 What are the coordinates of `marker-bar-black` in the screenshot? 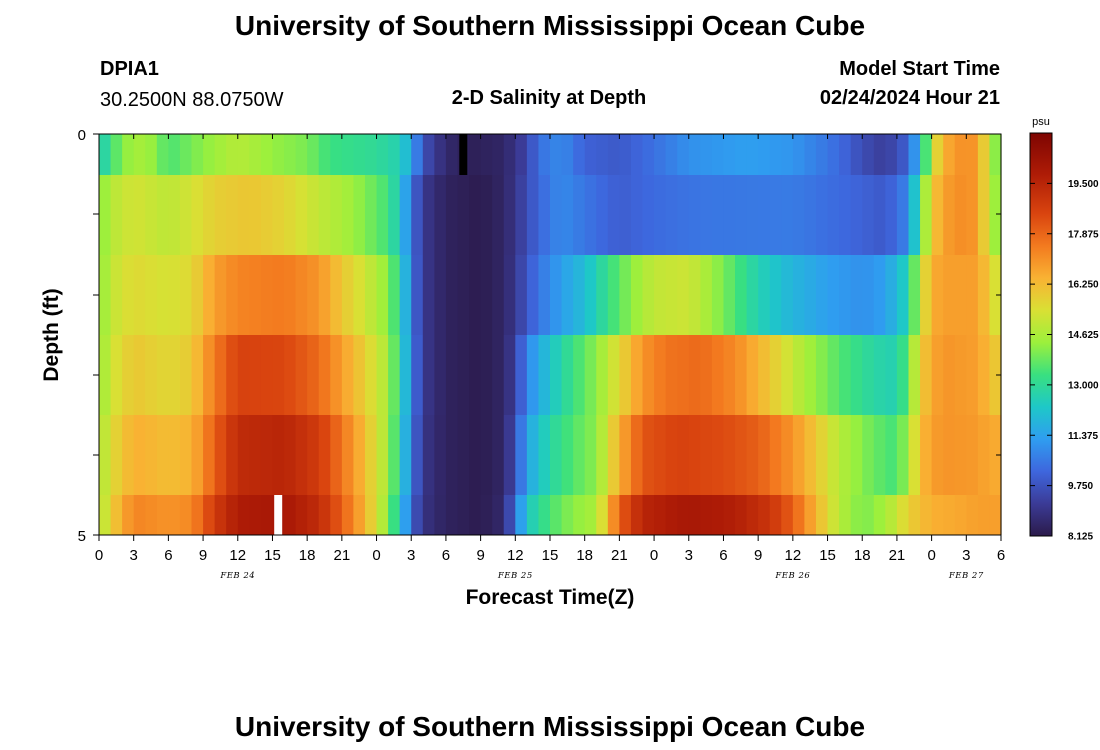 It's located at (463, 154).